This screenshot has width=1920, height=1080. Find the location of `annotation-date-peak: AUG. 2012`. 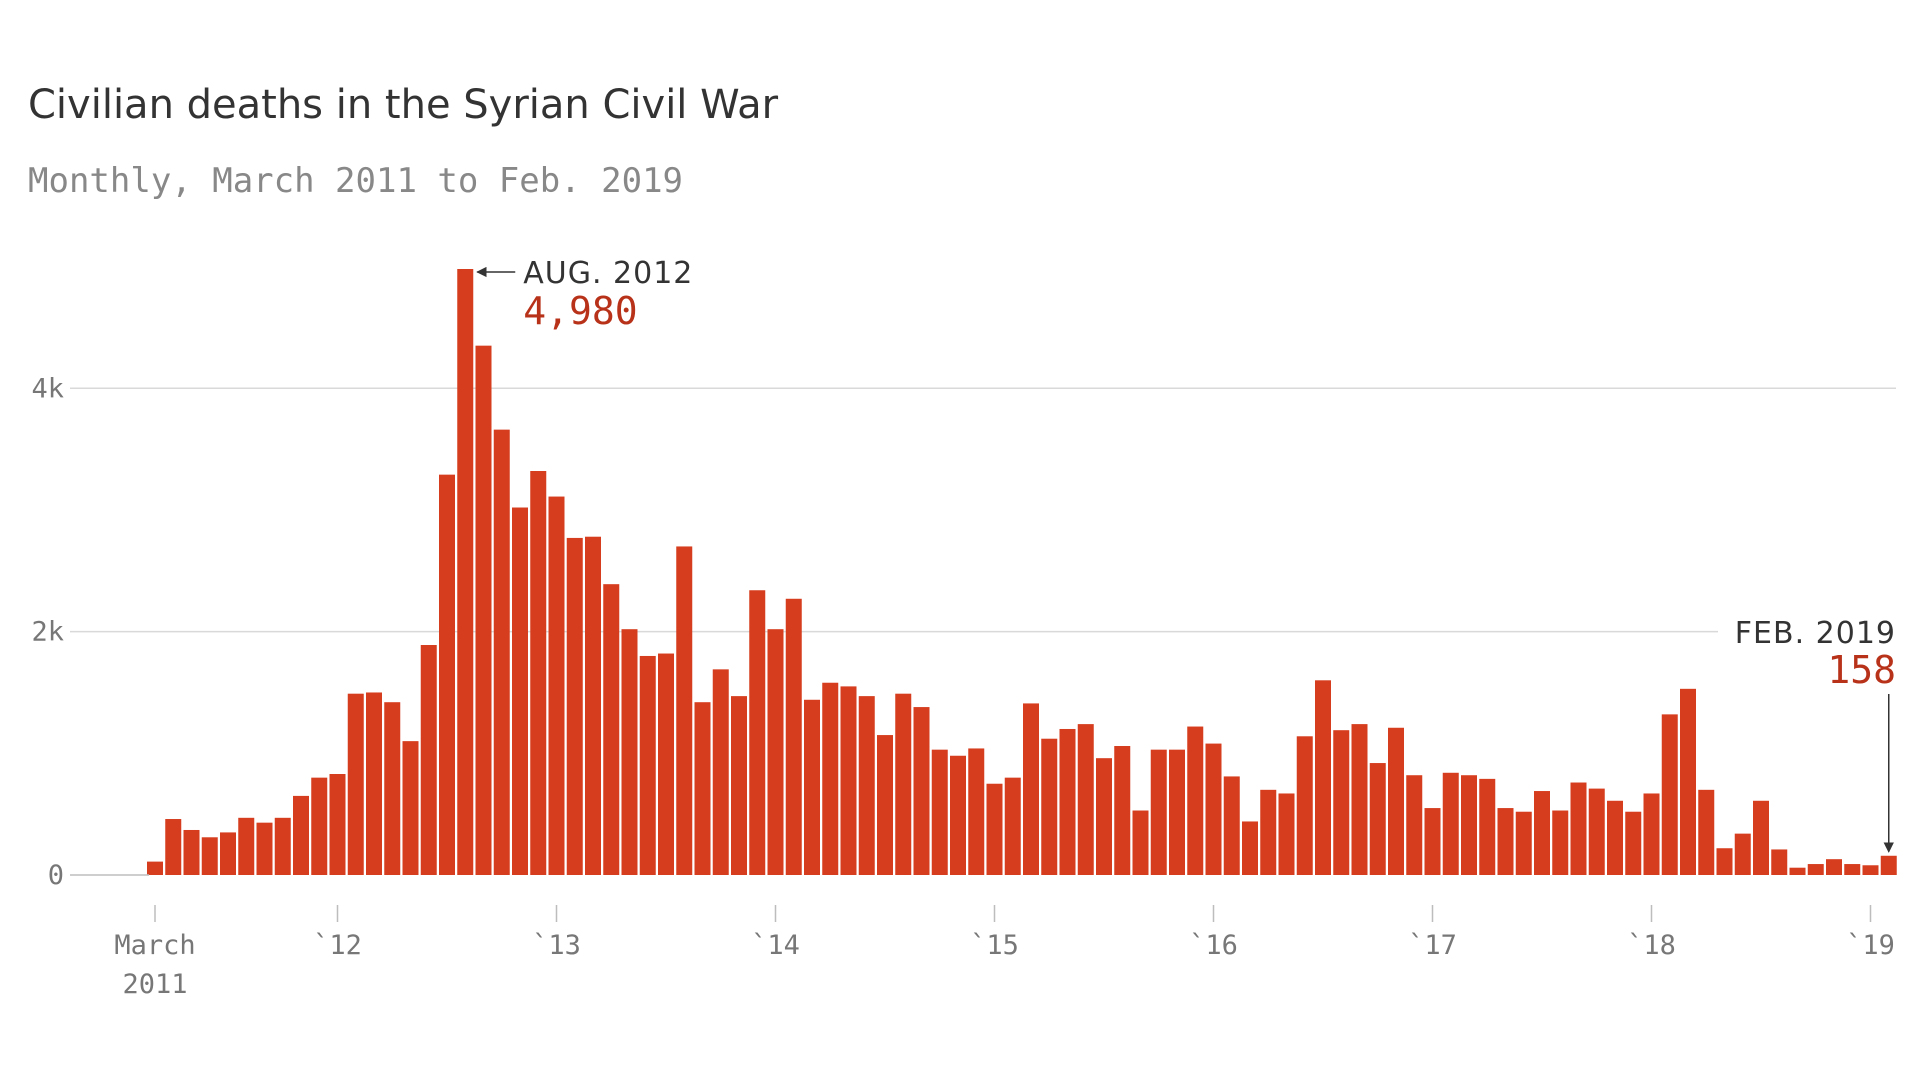

annotation-date-peak: AUG. 2012 is located at coordinates (608, 273).